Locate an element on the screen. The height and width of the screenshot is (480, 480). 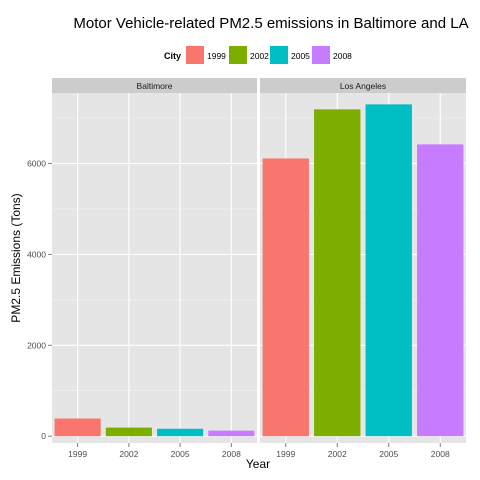
bar-los-angeles-2002 is located at coordinates (337, 273).